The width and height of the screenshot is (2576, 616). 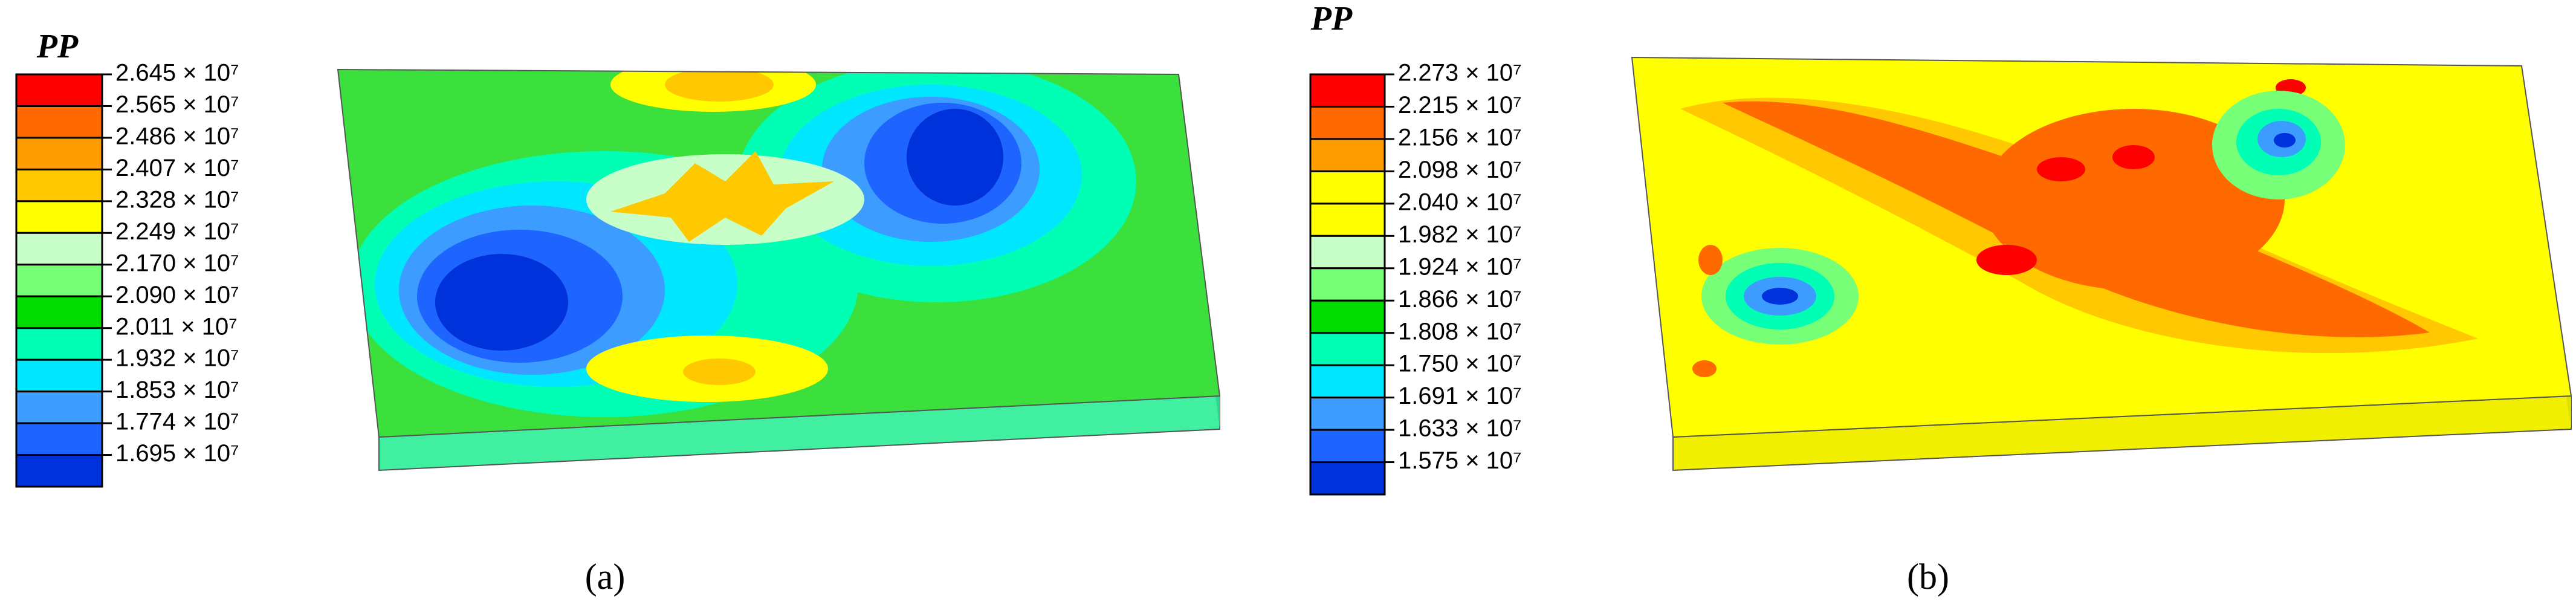 I want to click on legend-label: 2.486 × 10⁷, so click(x=177, y=136).